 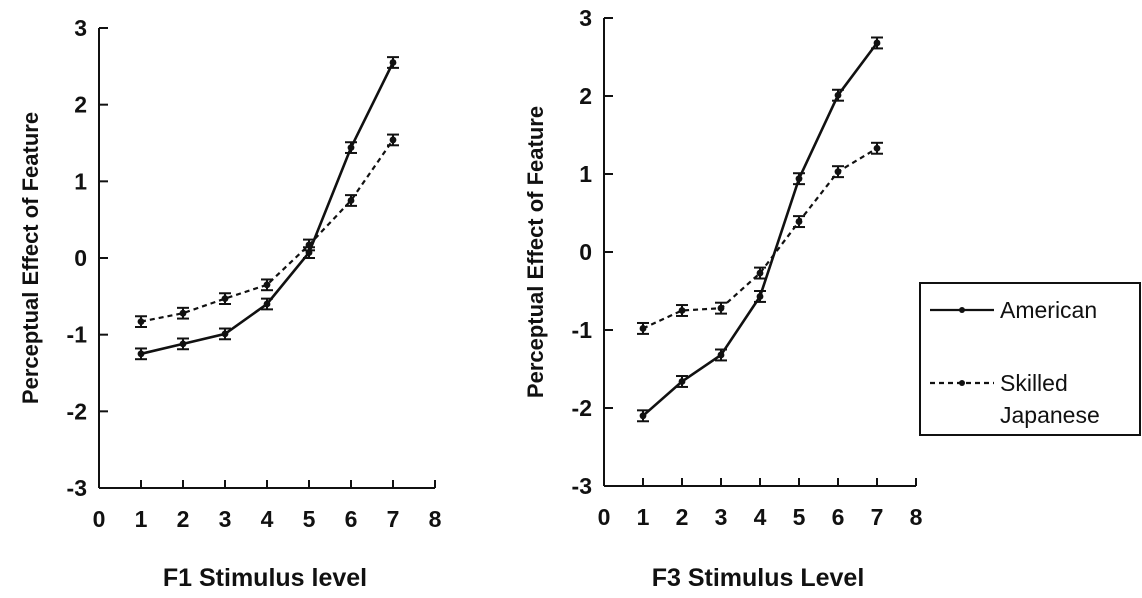 What do you see at coordinates (1050, 415) in the screenshot?
I see `legend-label-skilled-japanese-line2: Japanese` at bounding box center [1050, 415].